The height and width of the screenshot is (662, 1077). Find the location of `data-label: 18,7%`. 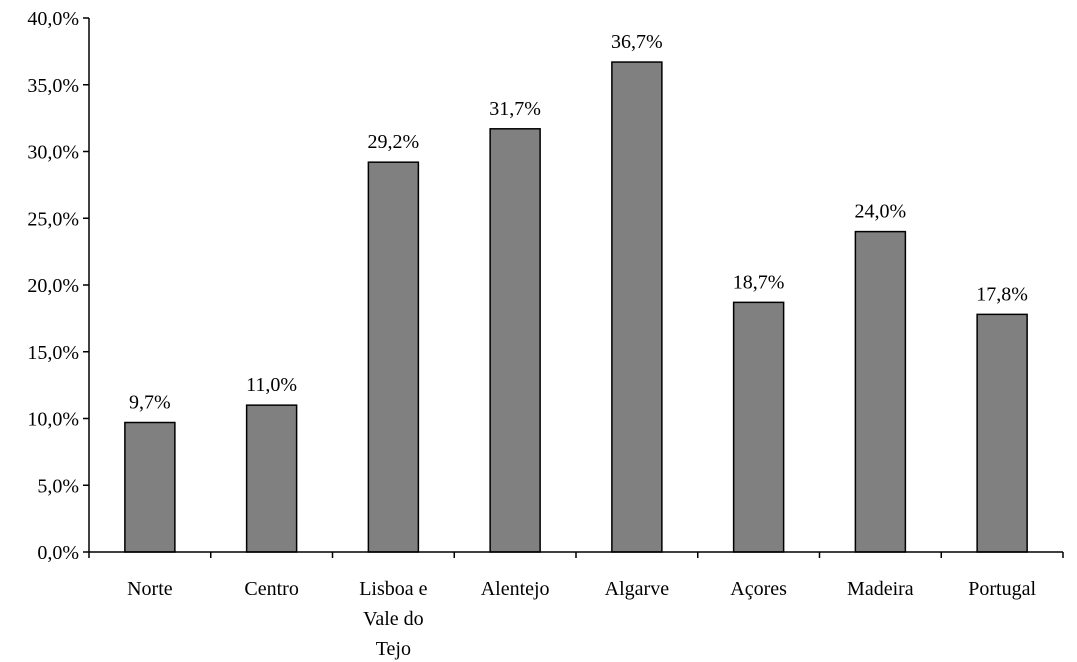

data-label: 18,7% is located at coordinates (759, 282).